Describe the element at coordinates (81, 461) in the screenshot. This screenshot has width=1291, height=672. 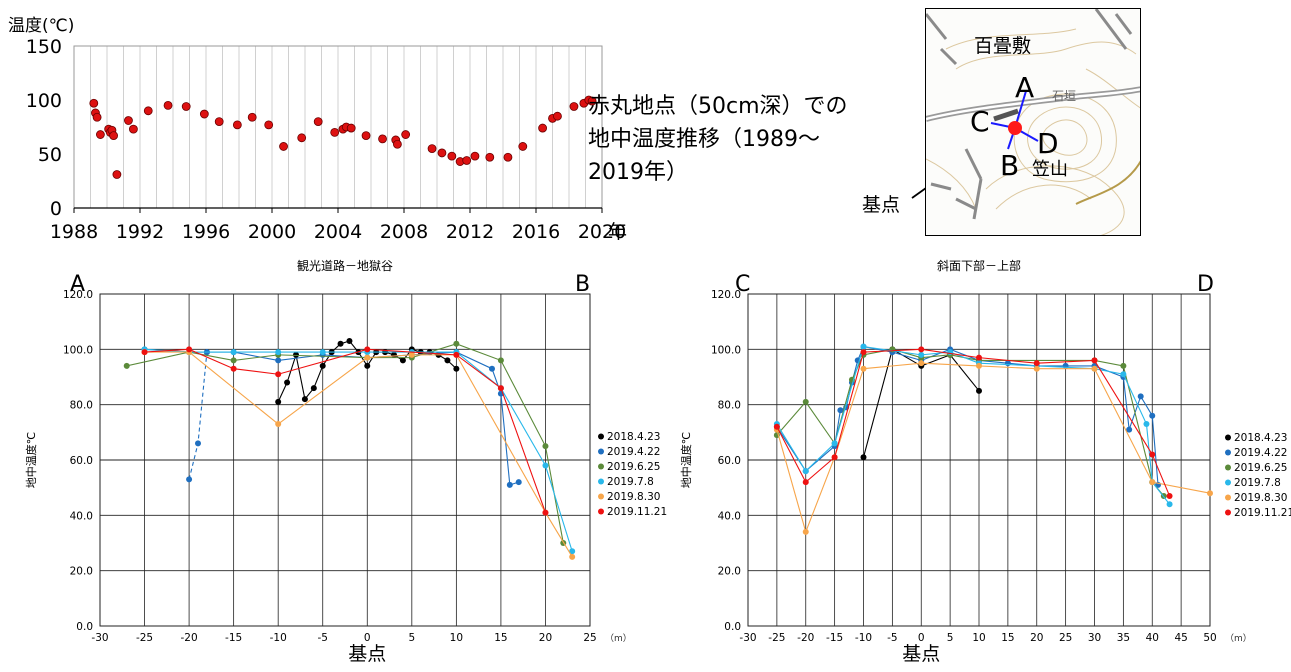
I see `left-chart-ytick-label: 60.0` at that location.